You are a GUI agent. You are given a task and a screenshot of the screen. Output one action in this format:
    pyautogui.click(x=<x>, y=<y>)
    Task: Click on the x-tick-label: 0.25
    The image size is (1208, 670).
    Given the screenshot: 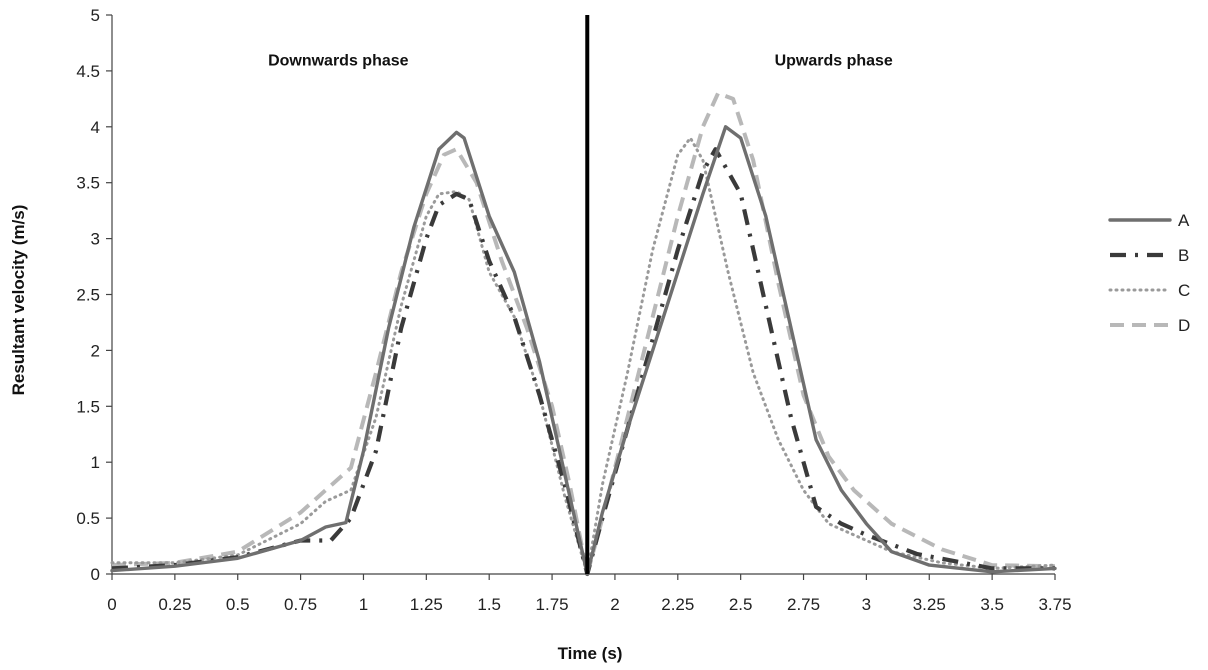 What is the action you would take?
    pyautogui.click(x=174, y=604)
    